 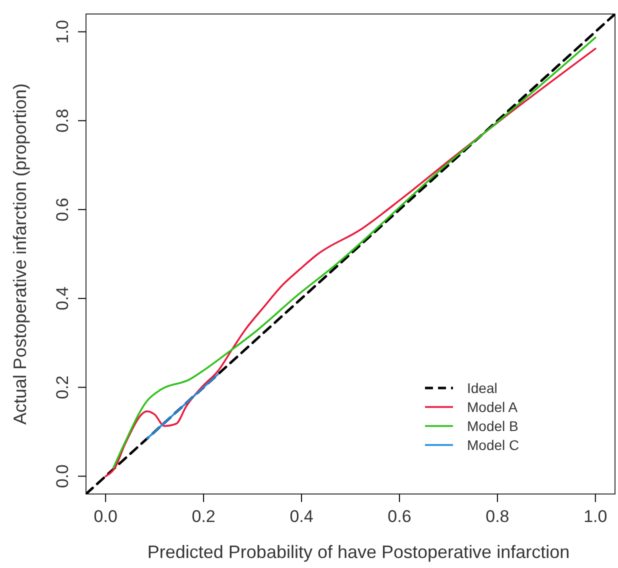 What do you see at coordinates (492, 407) in the screenshot?
I see `legend-label: Model A` at bounding box center [492, 407].